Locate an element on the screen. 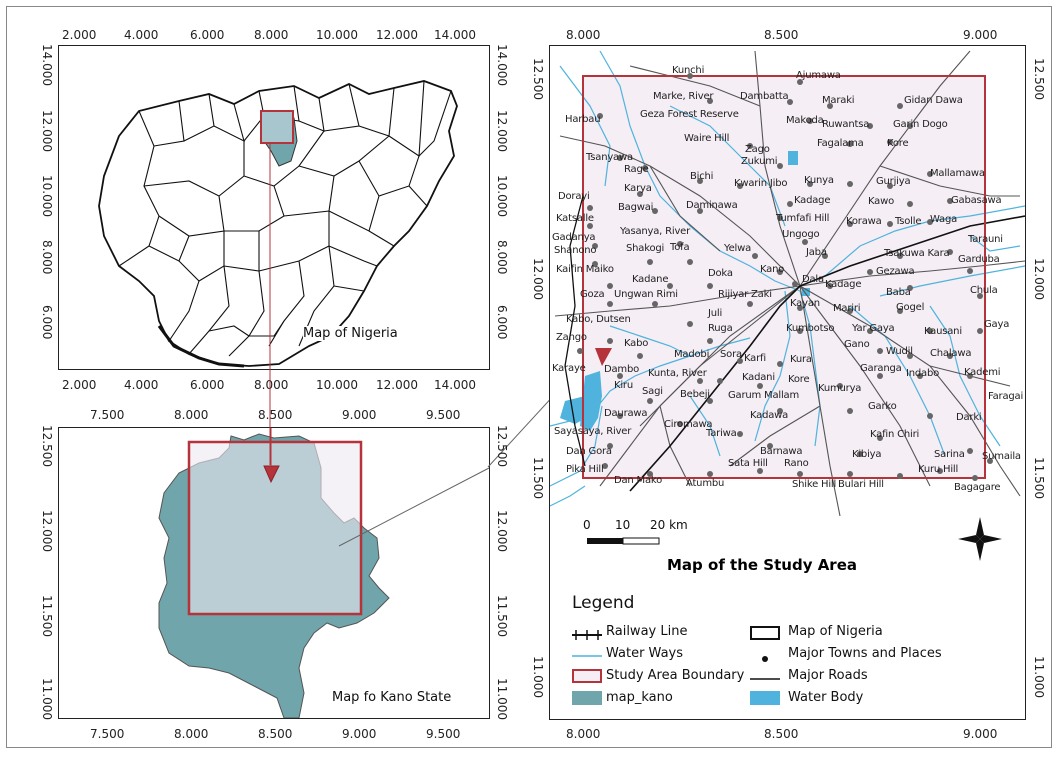 This screenshot has width=1060, height=757. town-label: Sayasaya, River is located at coordinates (593, 431).